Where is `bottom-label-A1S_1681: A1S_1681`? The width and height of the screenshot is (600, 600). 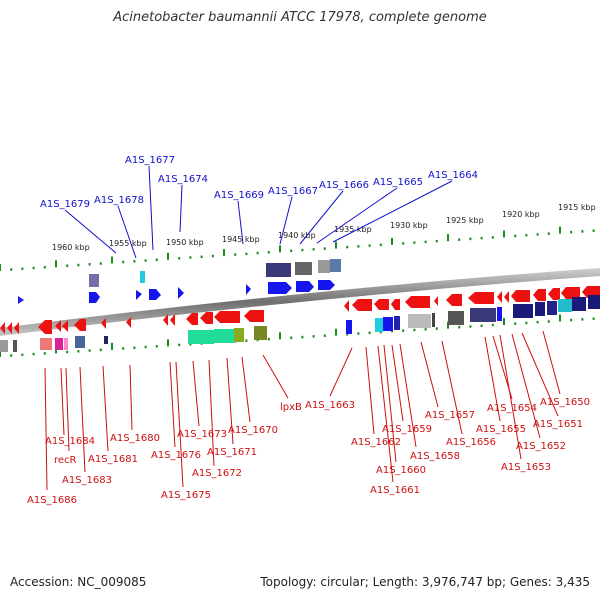
bottom-label-A1S_1681: A1S_1681 is located at coordinates (113, 459).